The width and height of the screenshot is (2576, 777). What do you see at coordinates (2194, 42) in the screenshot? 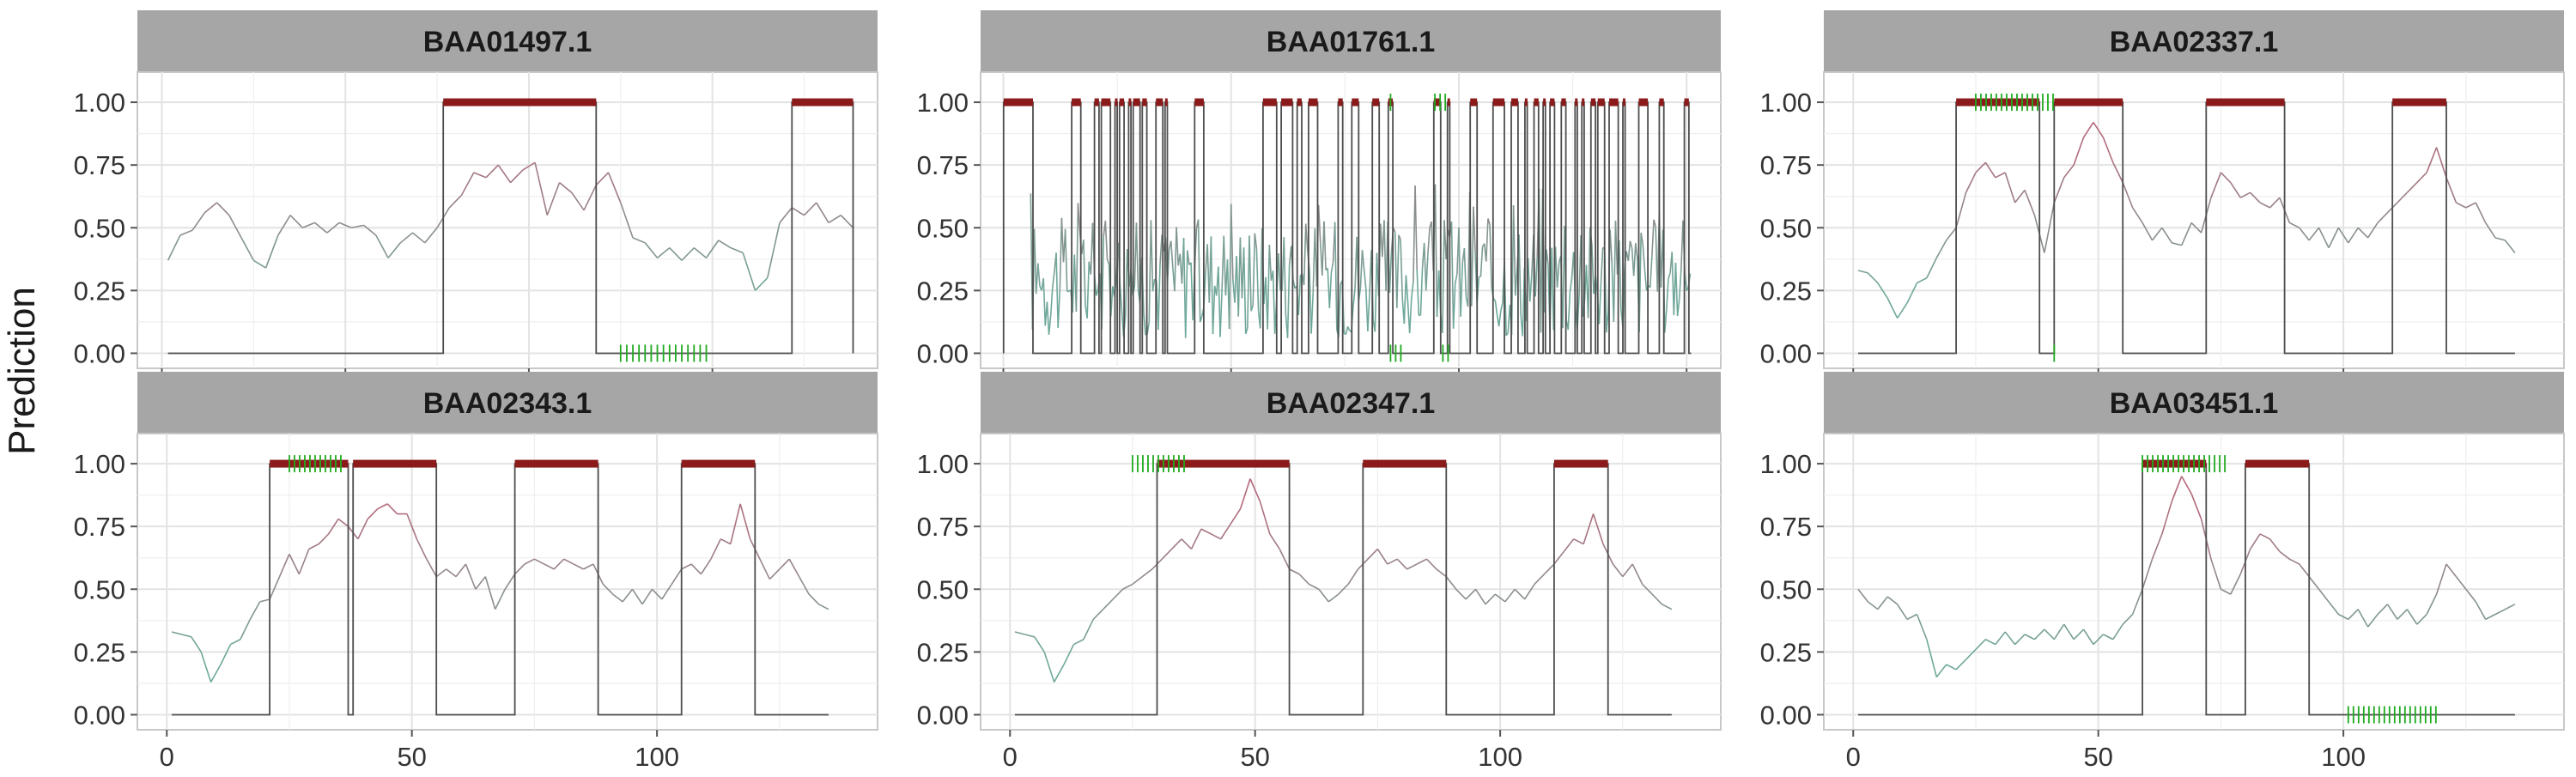
I see `facet-title: BAA02337.1` at bounding box center [2194, 42].